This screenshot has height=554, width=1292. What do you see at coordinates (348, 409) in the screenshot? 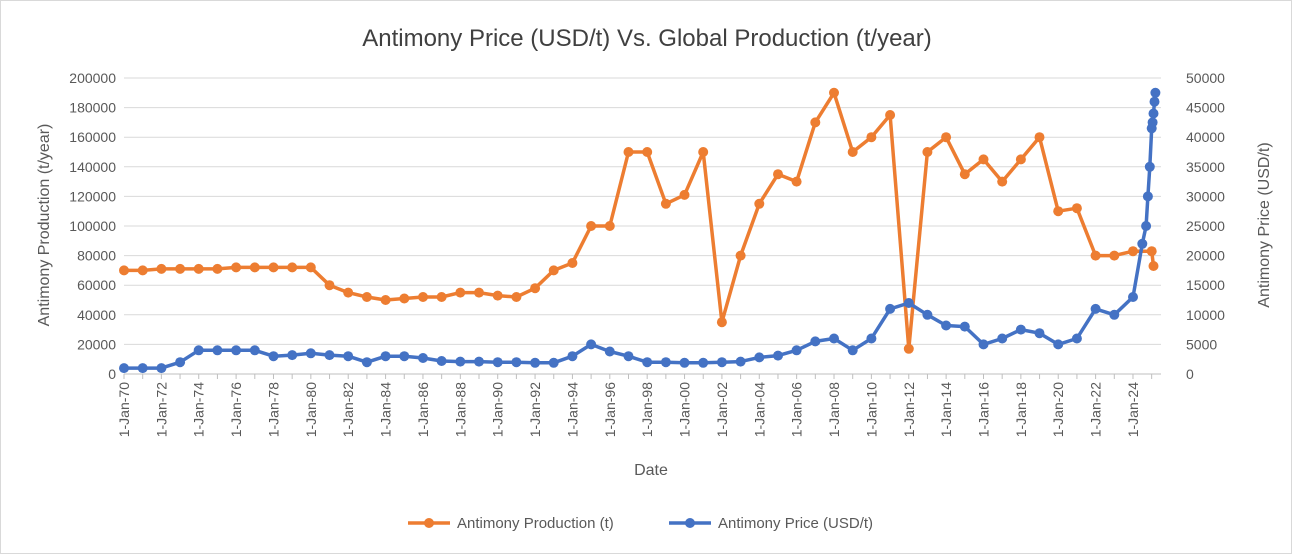
I see `x-tick-label: 1-Jan-82` at bounding box center [348, 409].